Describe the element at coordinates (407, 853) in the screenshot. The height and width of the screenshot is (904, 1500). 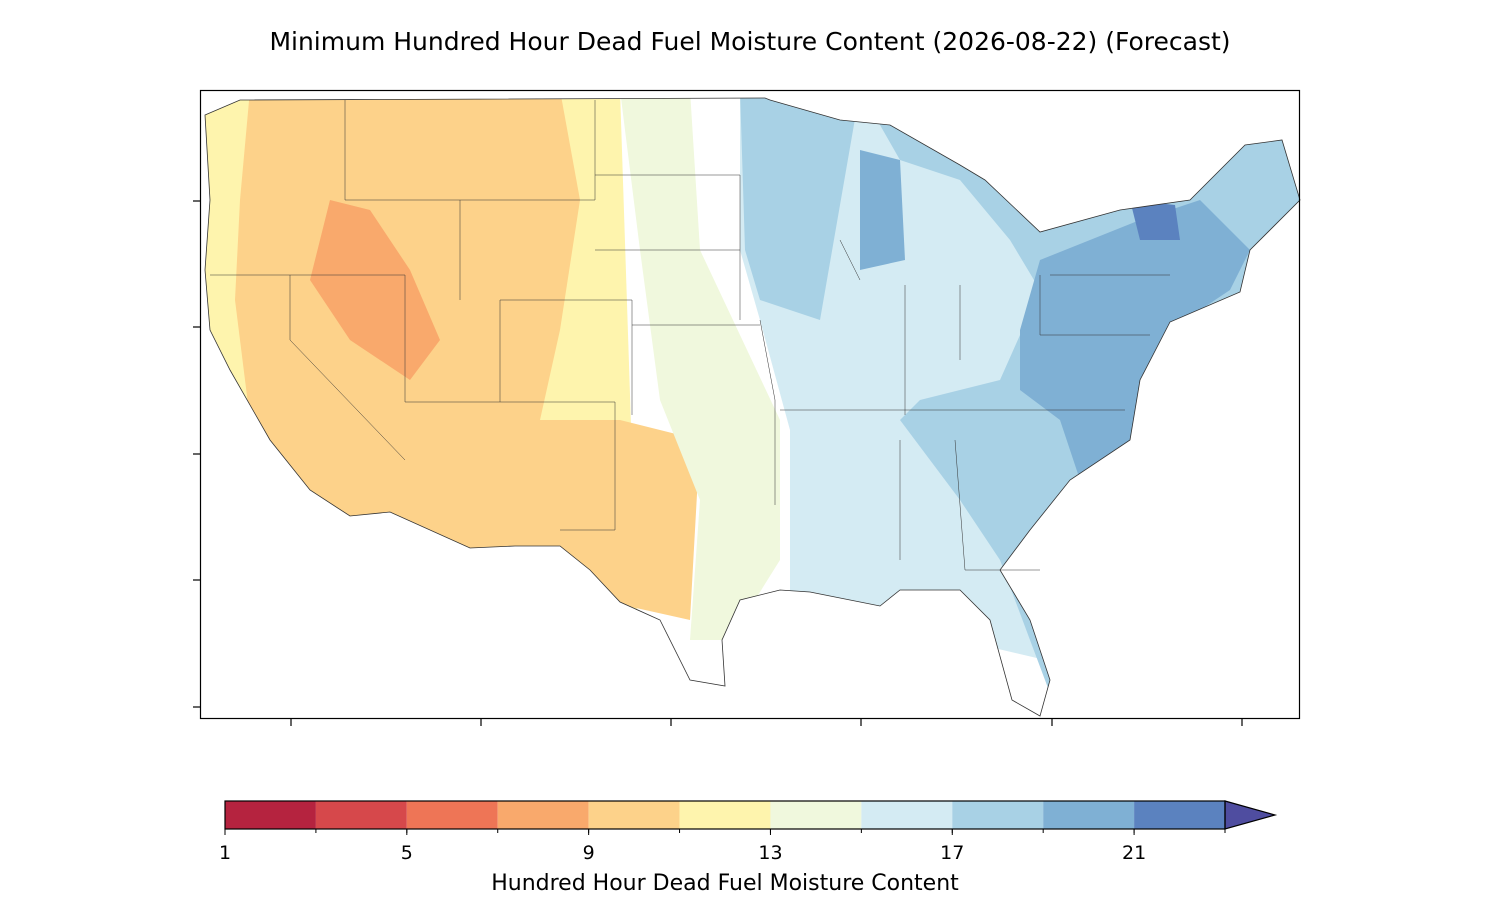
I see `colorbar-tick-label: 5` at that location.